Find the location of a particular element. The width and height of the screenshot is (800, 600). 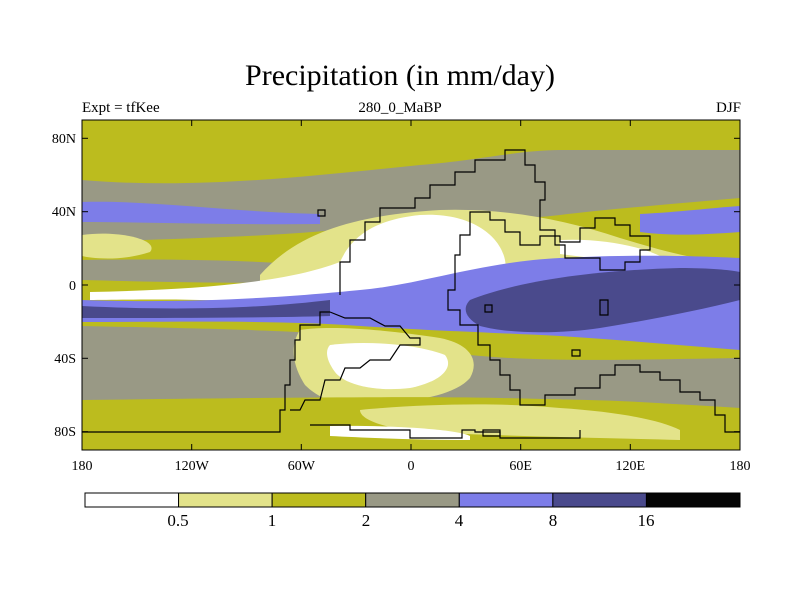

x-tick-label: 120E is located at coordinates (631, 466).